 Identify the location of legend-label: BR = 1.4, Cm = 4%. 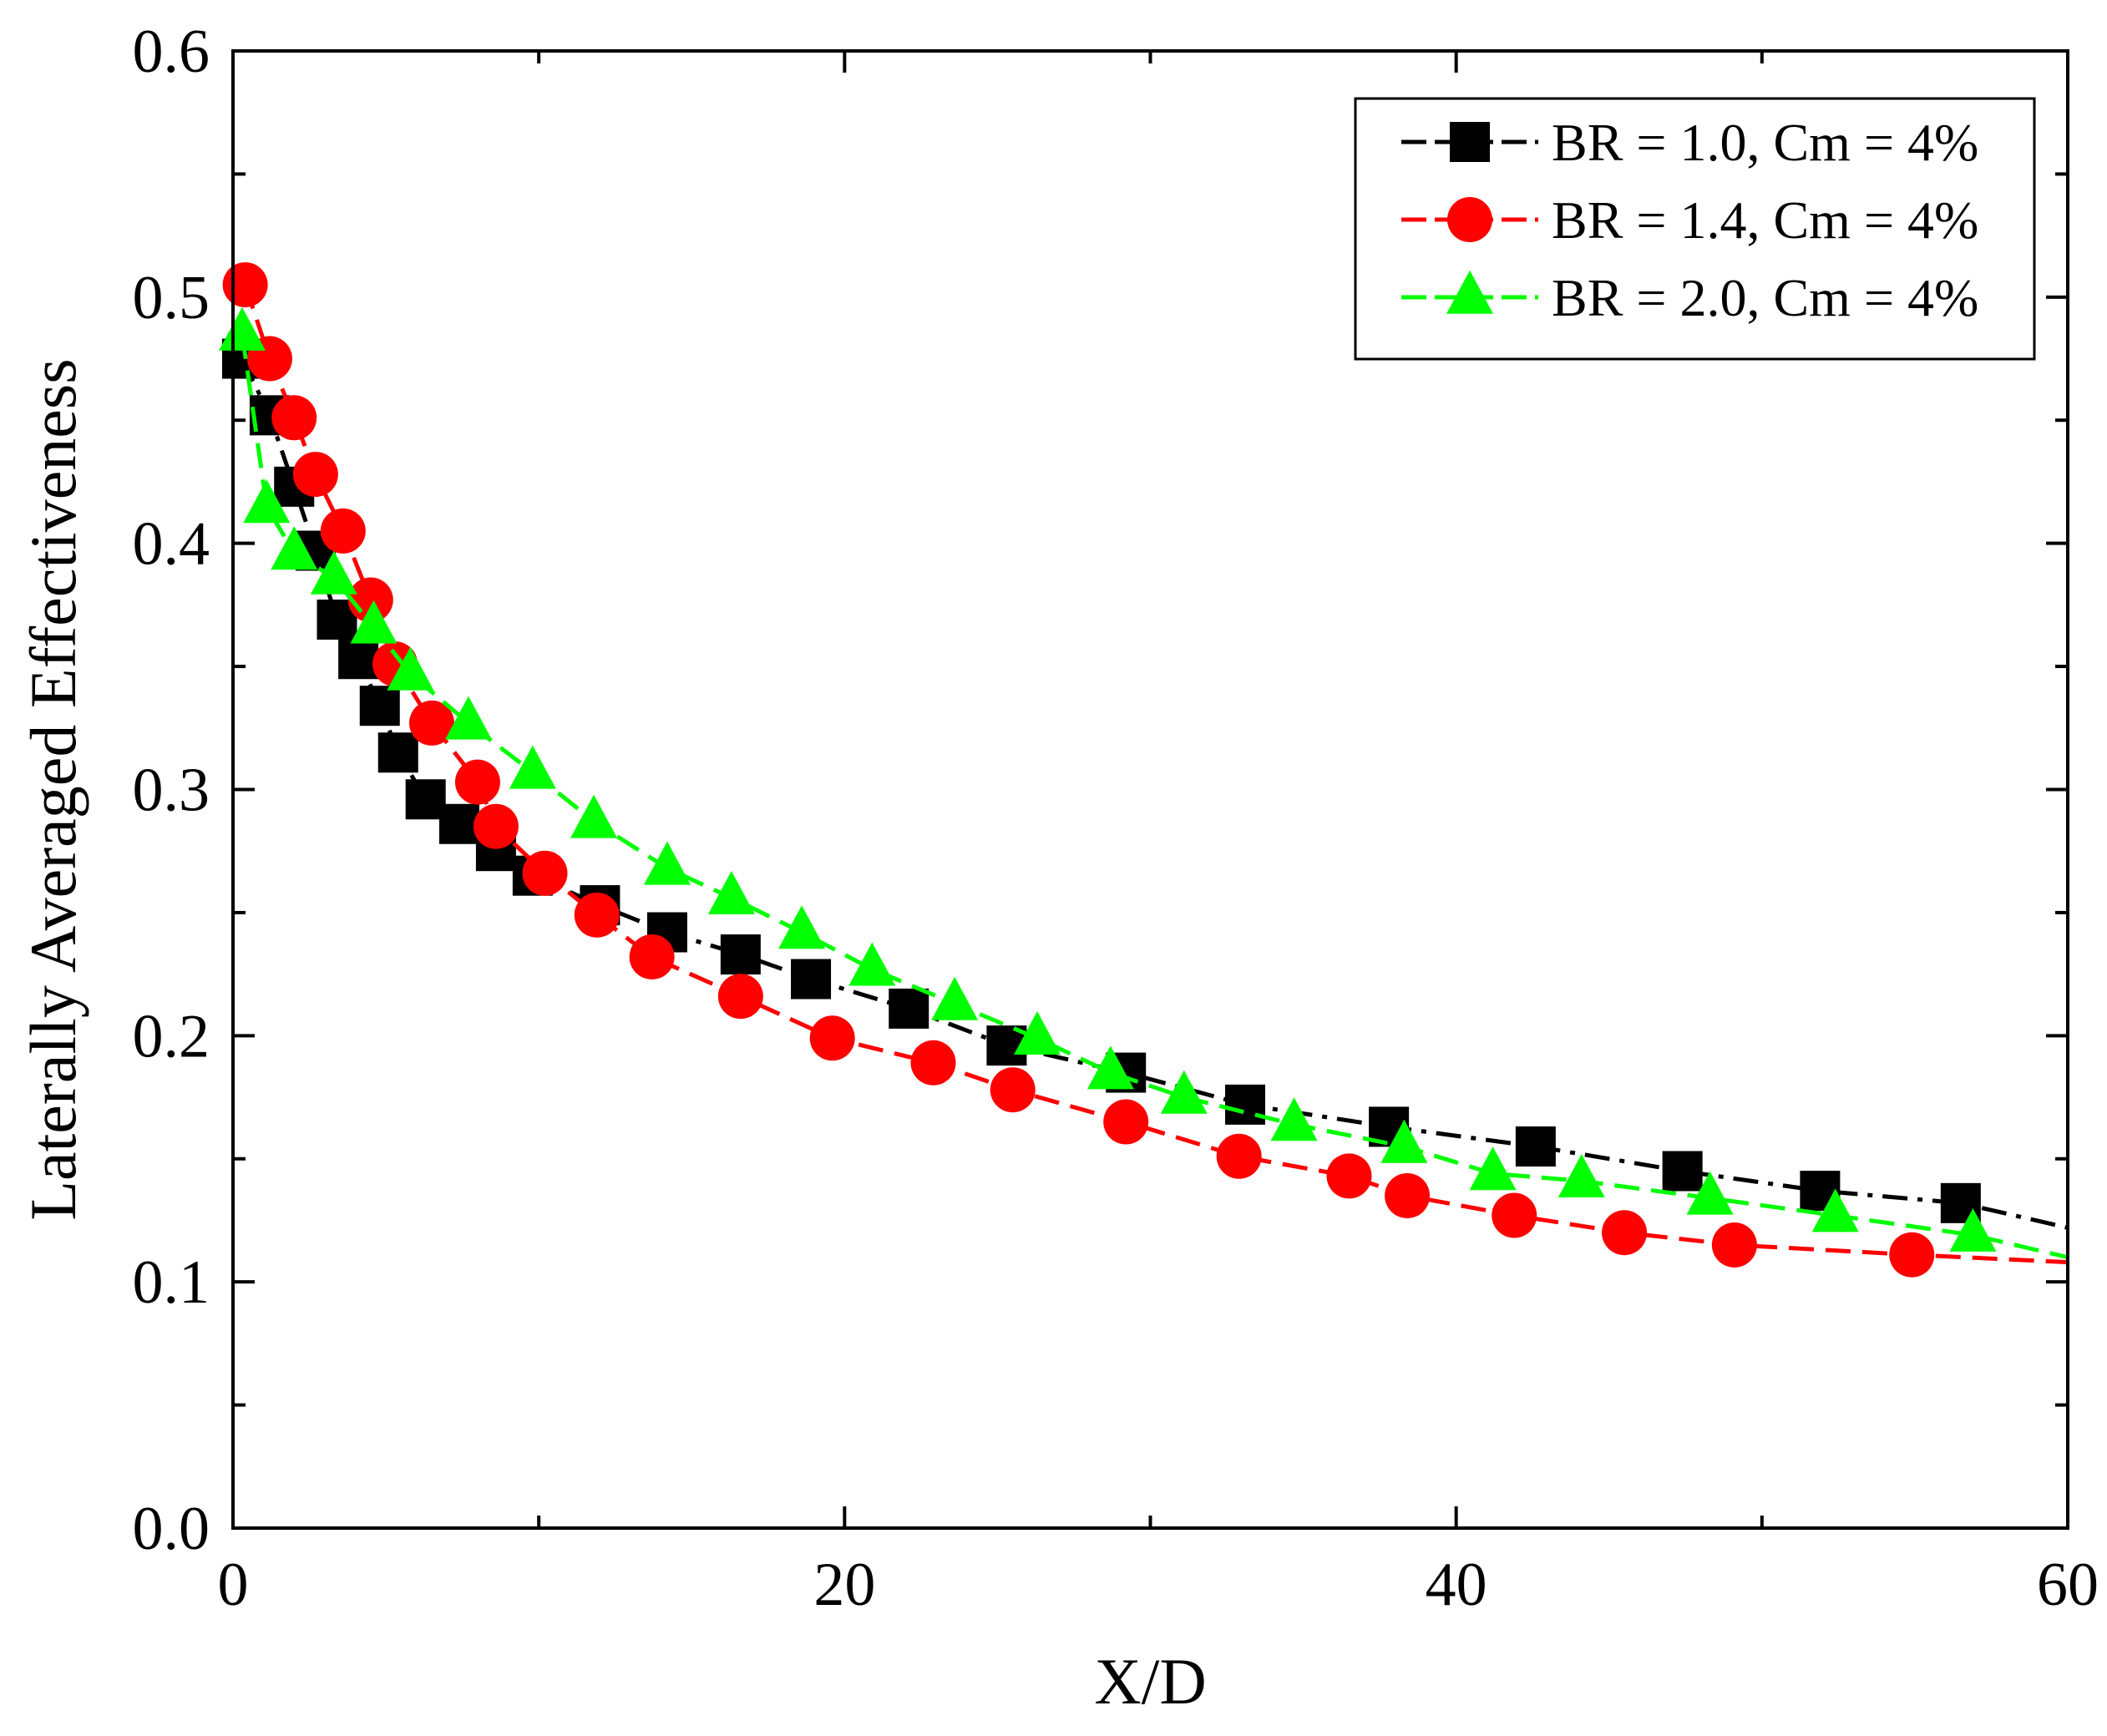
(1765, 220).